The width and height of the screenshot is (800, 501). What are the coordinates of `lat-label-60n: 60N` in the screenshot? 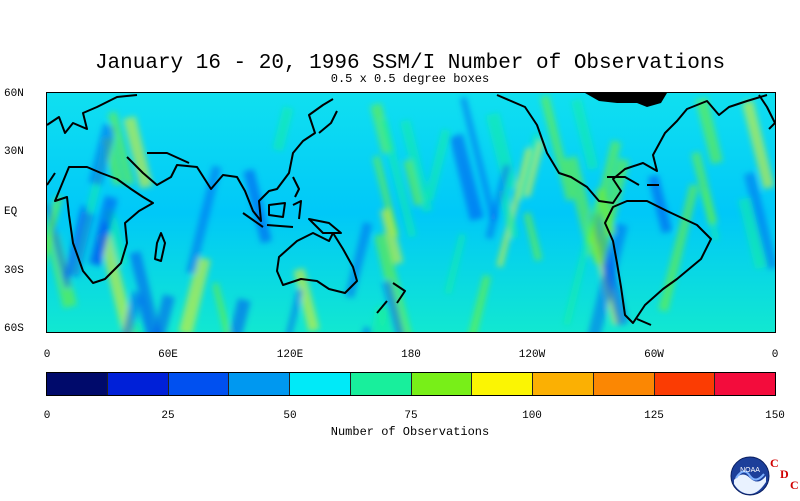 It's located at (14, 94).